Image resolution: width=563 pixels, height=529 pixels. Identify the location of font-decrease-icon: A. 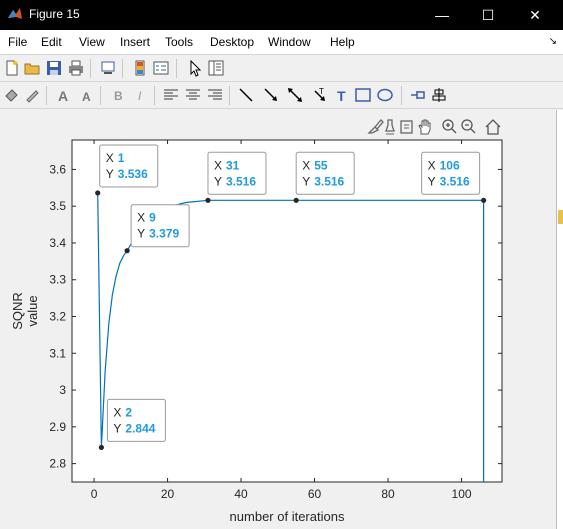
(87, 95).